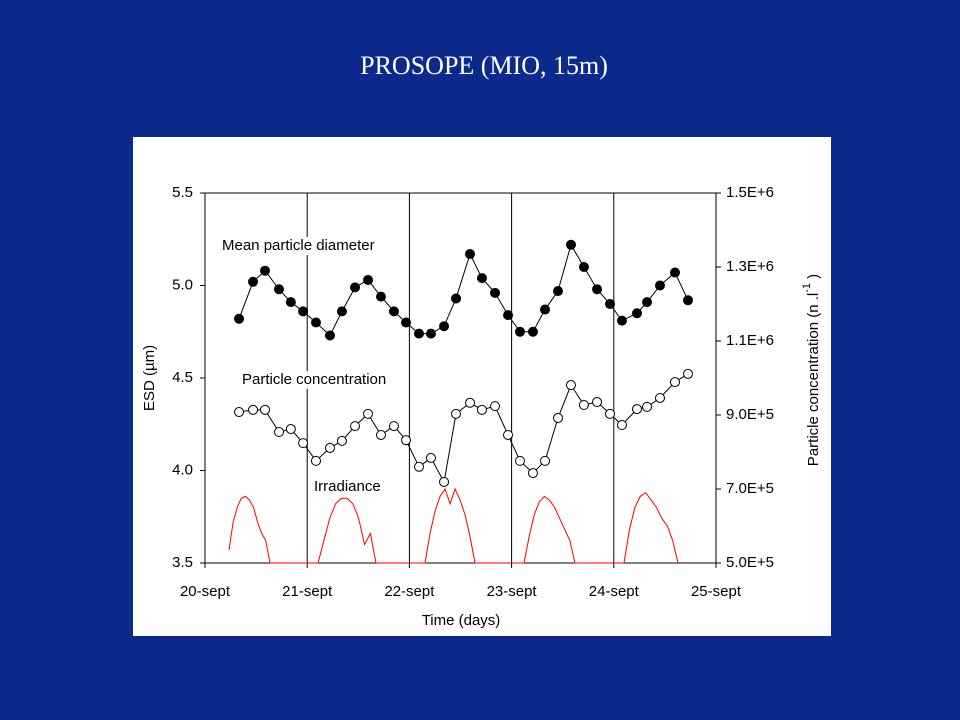  I want to click on y2-tick-label: 5.0E+5, so click(750, 562).